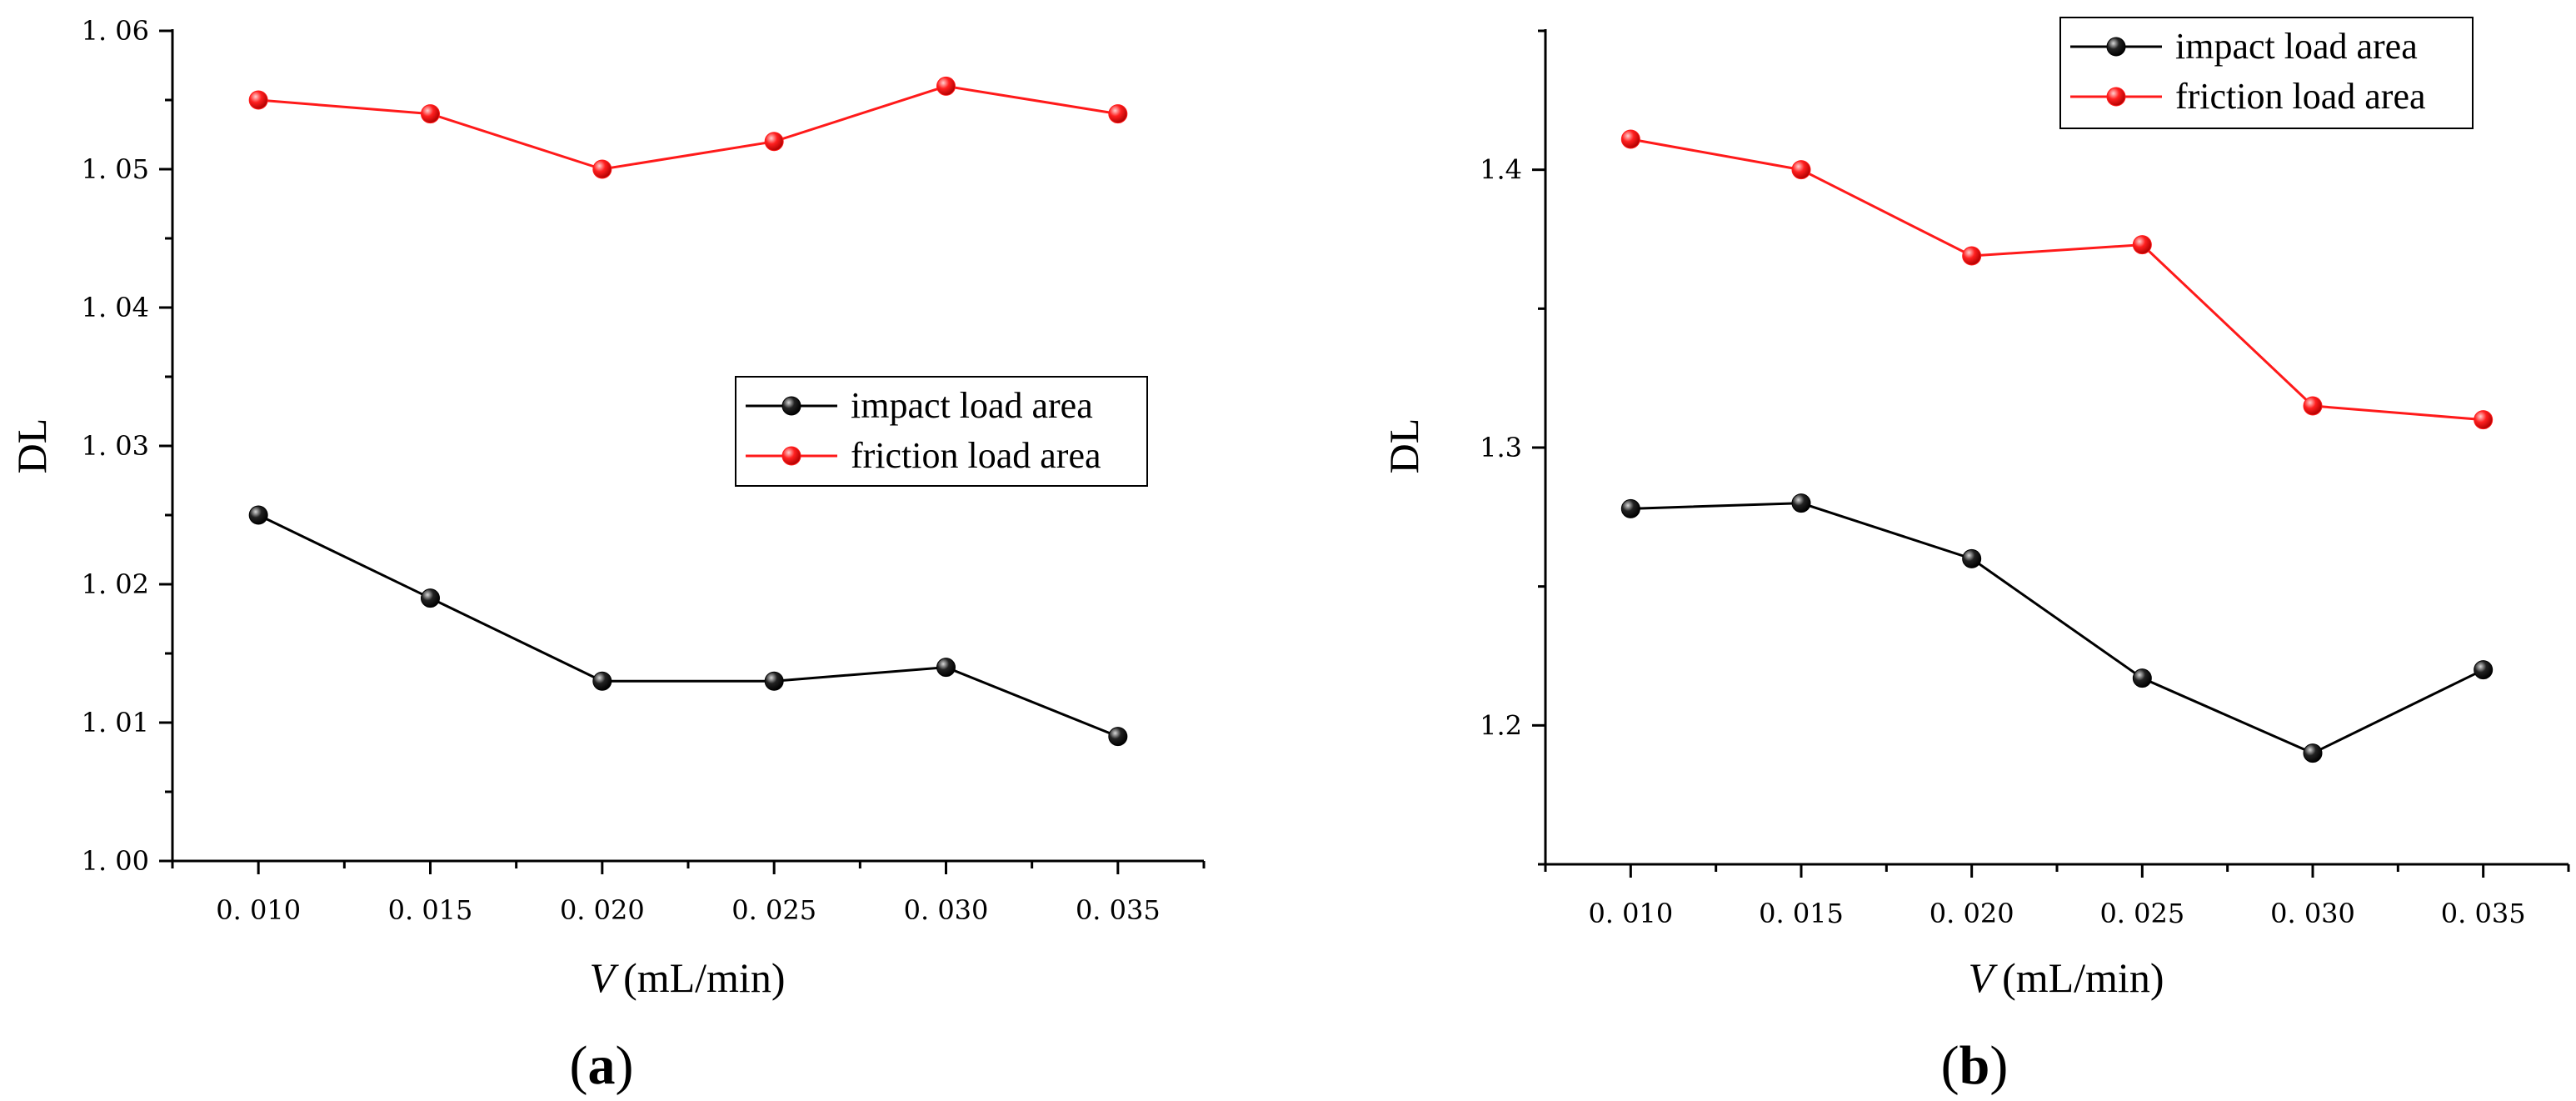 This screenshot has width=2576, height=1101. What do you see at coordinates (1118, 910) in the screenshot?
I see `x-tick-label-a: 0. 035` at bounding box center [1118, 910].